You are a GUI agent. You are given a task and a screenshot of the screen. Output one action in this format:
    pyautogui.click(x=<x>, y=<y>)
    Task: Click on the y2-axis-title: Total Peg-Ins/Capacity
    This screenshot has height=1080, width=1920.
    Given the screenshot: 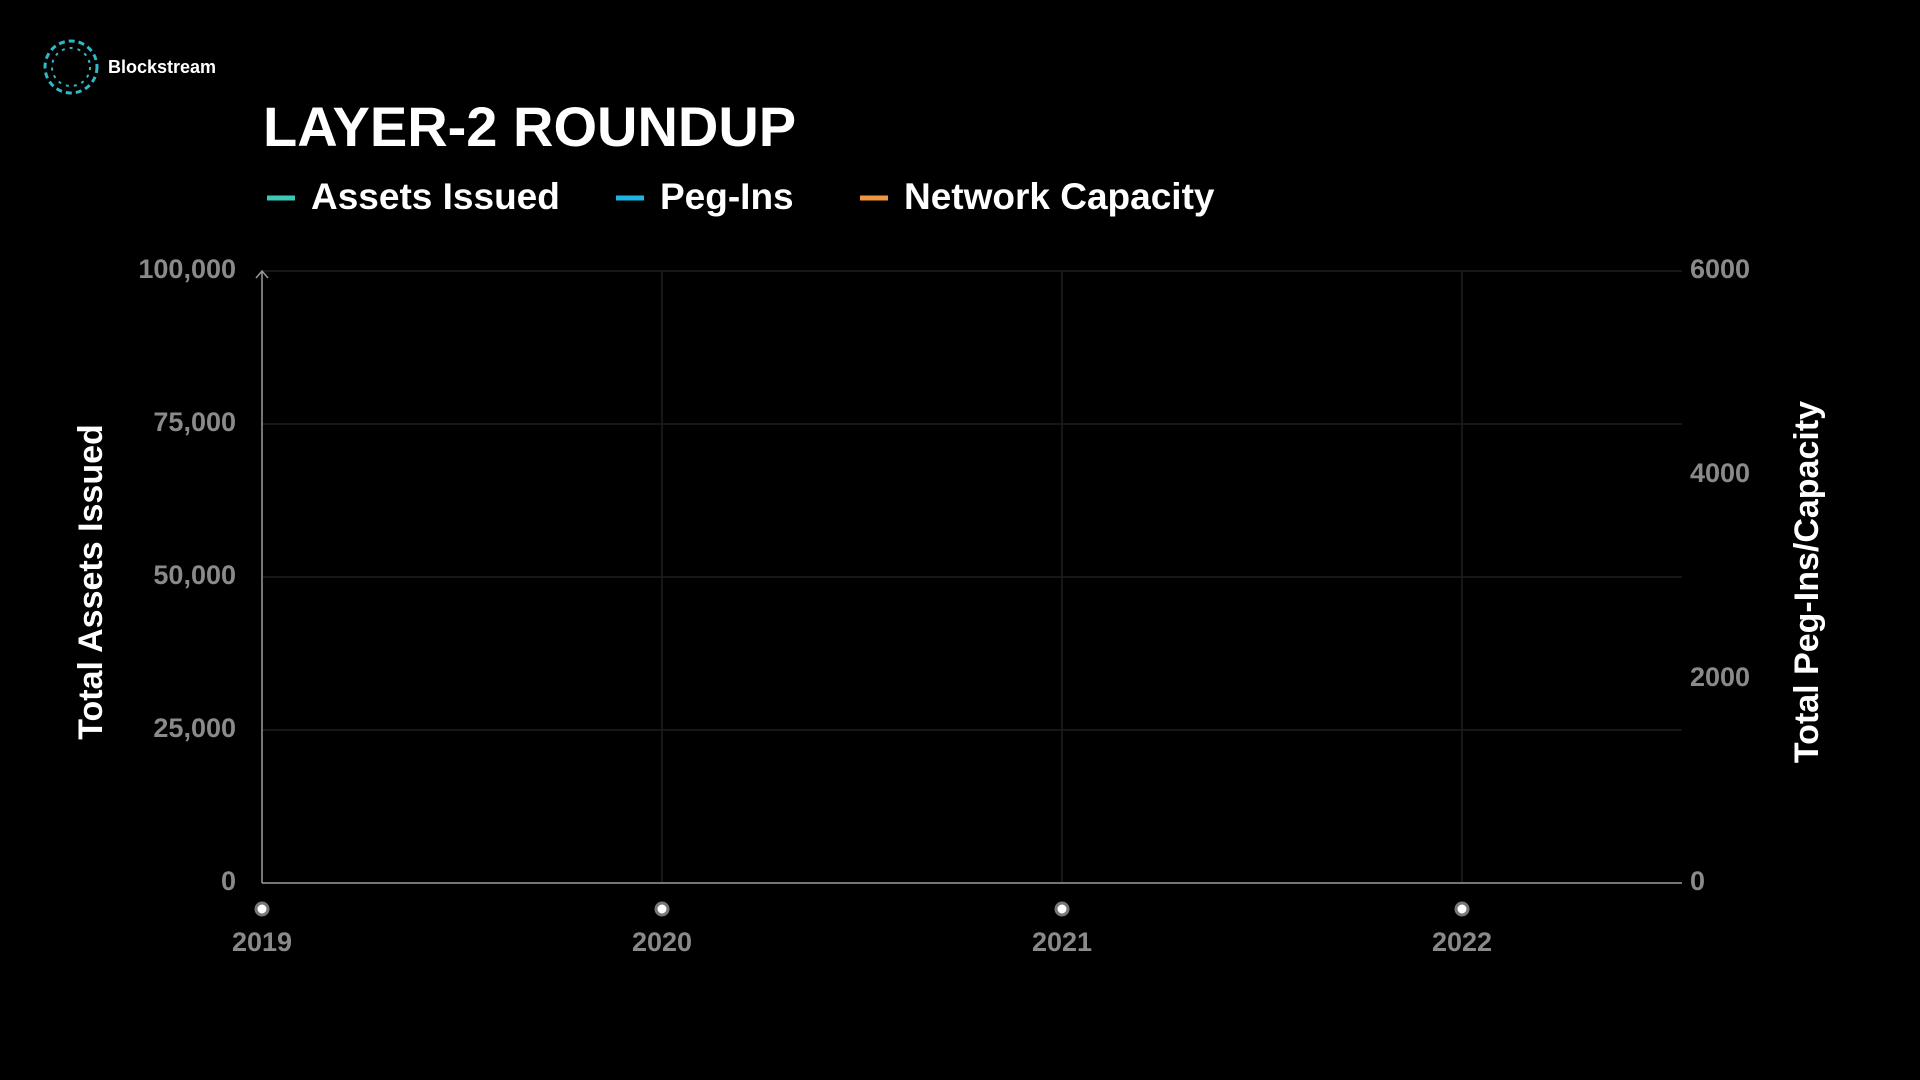 What is the action you would take?
    pyautogui.click(x=1807, y=582)
    